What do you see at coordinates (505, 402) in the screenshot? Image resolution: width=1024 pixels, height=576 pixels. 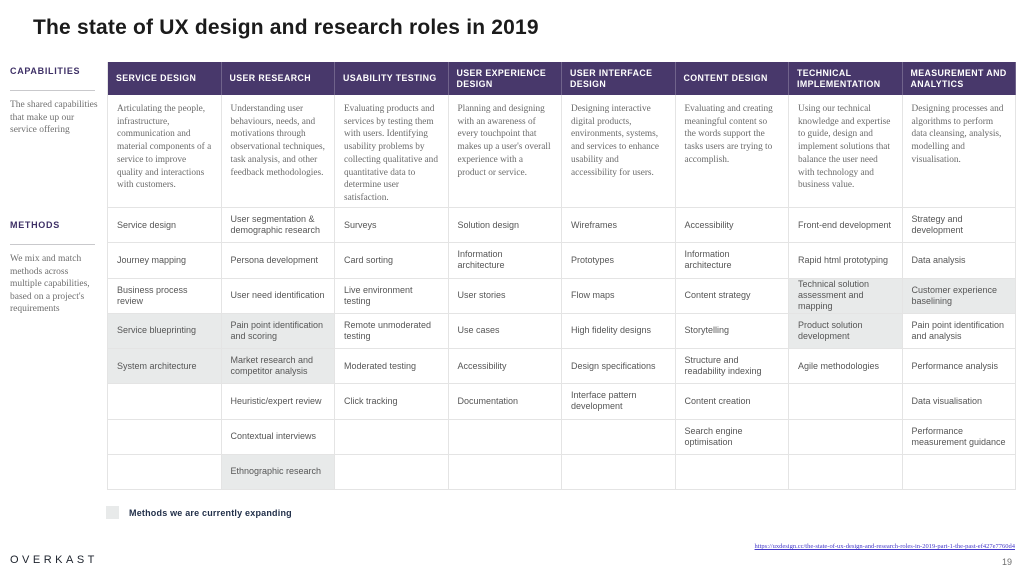 I see `method-cell-documentation: Documentation` at bounding box center [505, 402].